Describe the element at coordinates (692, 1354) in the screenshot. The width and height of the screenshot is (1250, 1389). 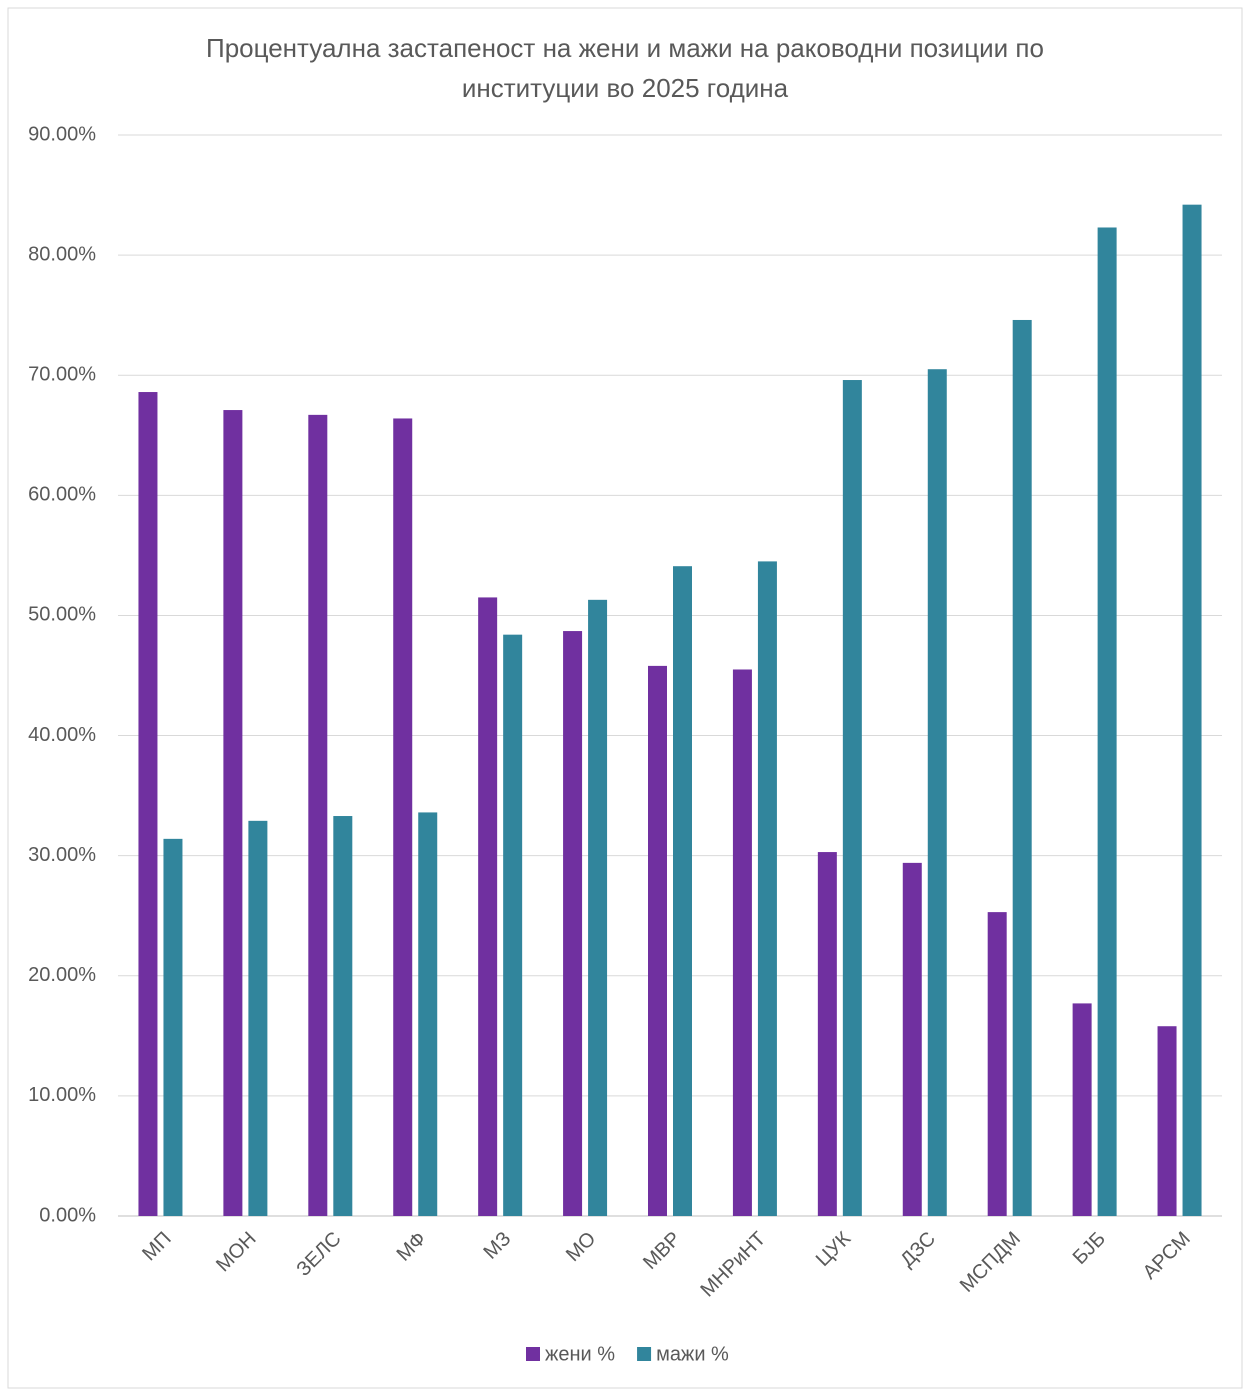
I see `legend-label: мажи %` at that location.